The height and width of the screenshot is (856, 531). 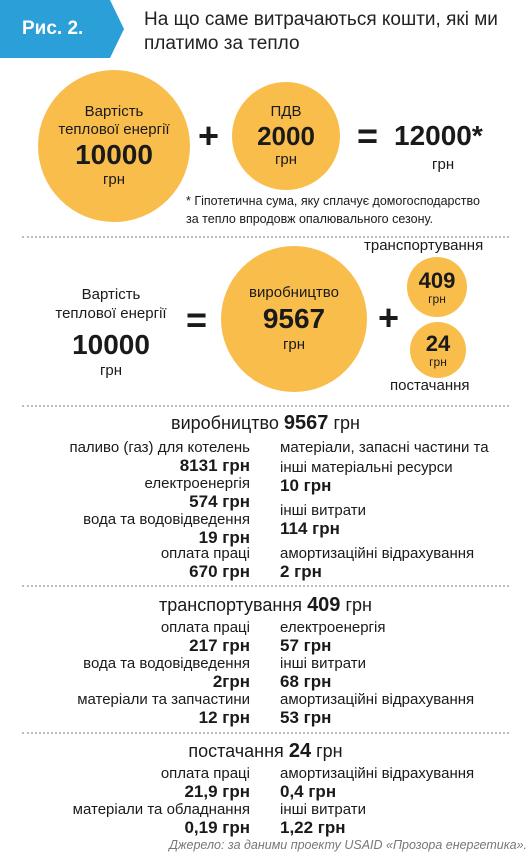 I want to click on figure-label-badge, so click(x=55, y=29).